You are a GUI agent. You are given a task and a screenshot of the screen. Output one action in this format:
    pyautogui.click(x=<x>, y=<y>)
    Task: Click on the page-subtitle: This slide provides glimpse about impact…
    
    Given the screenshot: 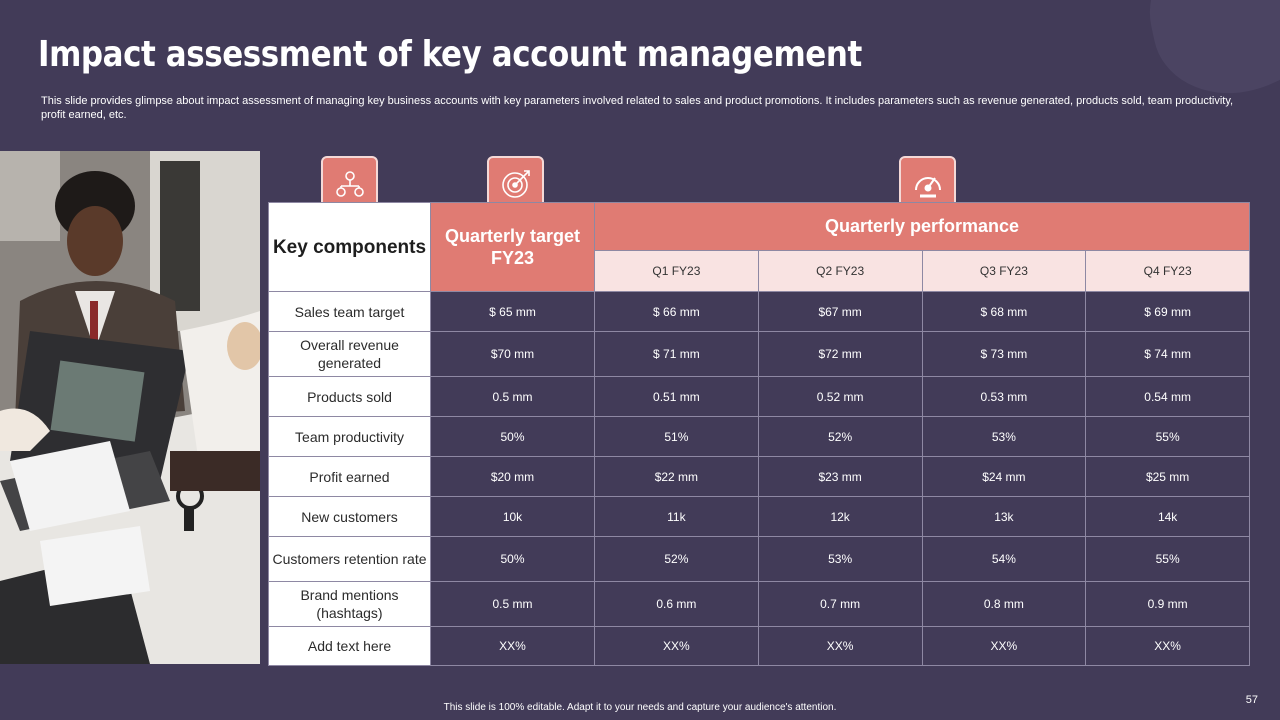 What is the action you would take?
    pyautogui.click(x=637, y=108)
    